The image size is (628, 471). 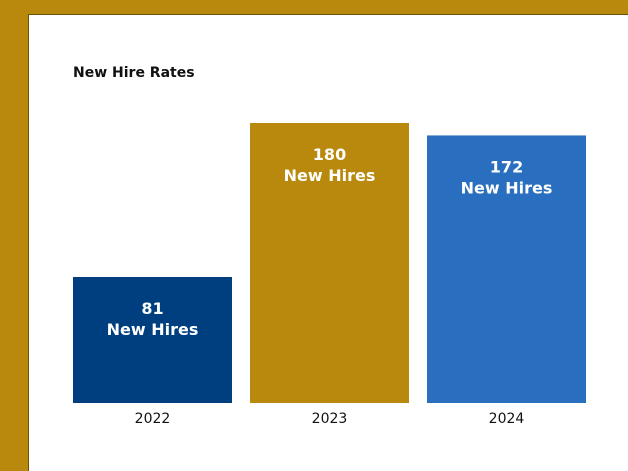 I want to click on bar-2022, so click(x=152, y=340).